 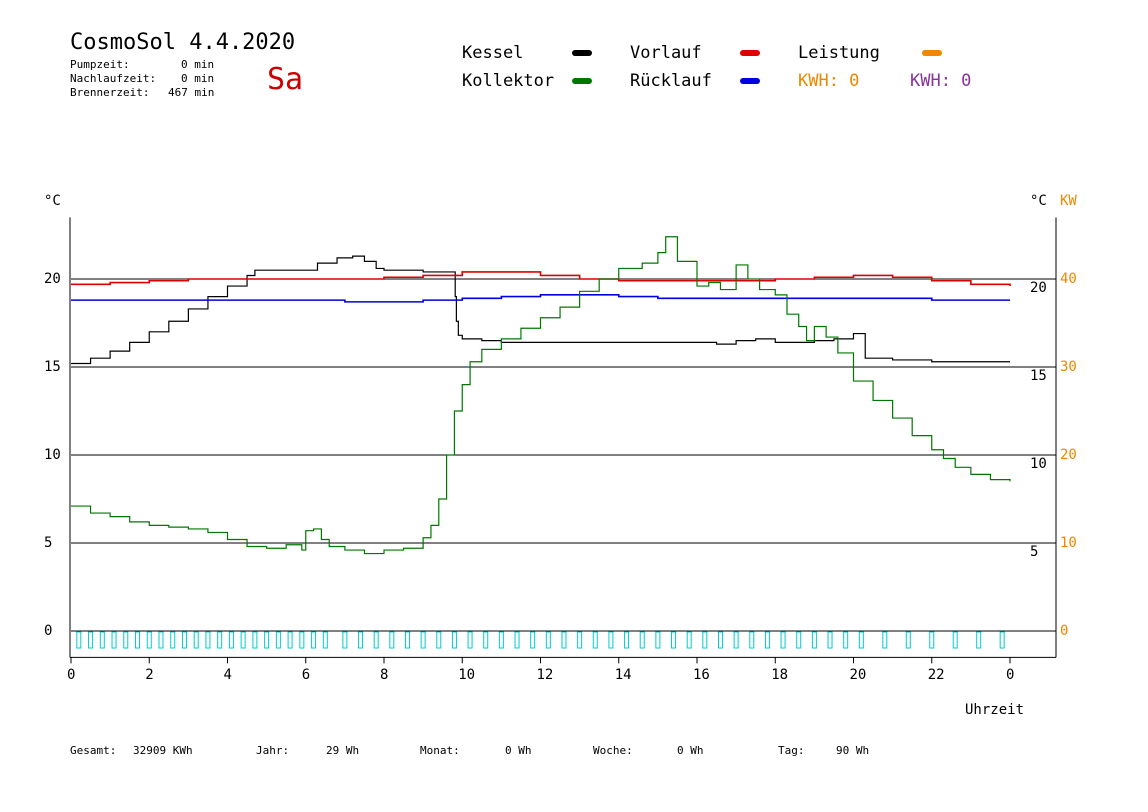 I want to click on y-tick-label-left: 15, so click(x=52, y=367).